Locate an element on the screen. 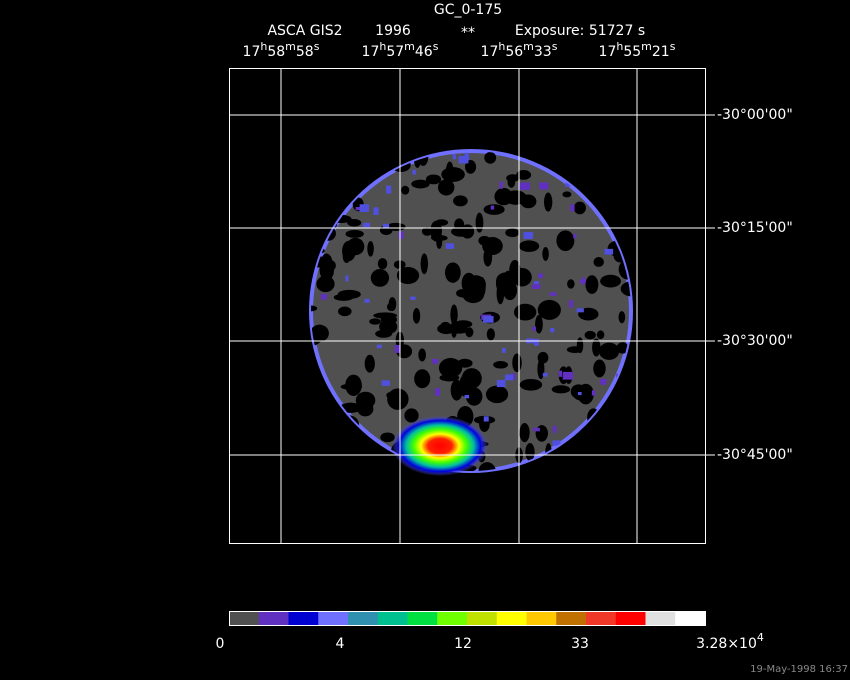  mantissa: 3.28×10 is located at coordinates (726, 644).